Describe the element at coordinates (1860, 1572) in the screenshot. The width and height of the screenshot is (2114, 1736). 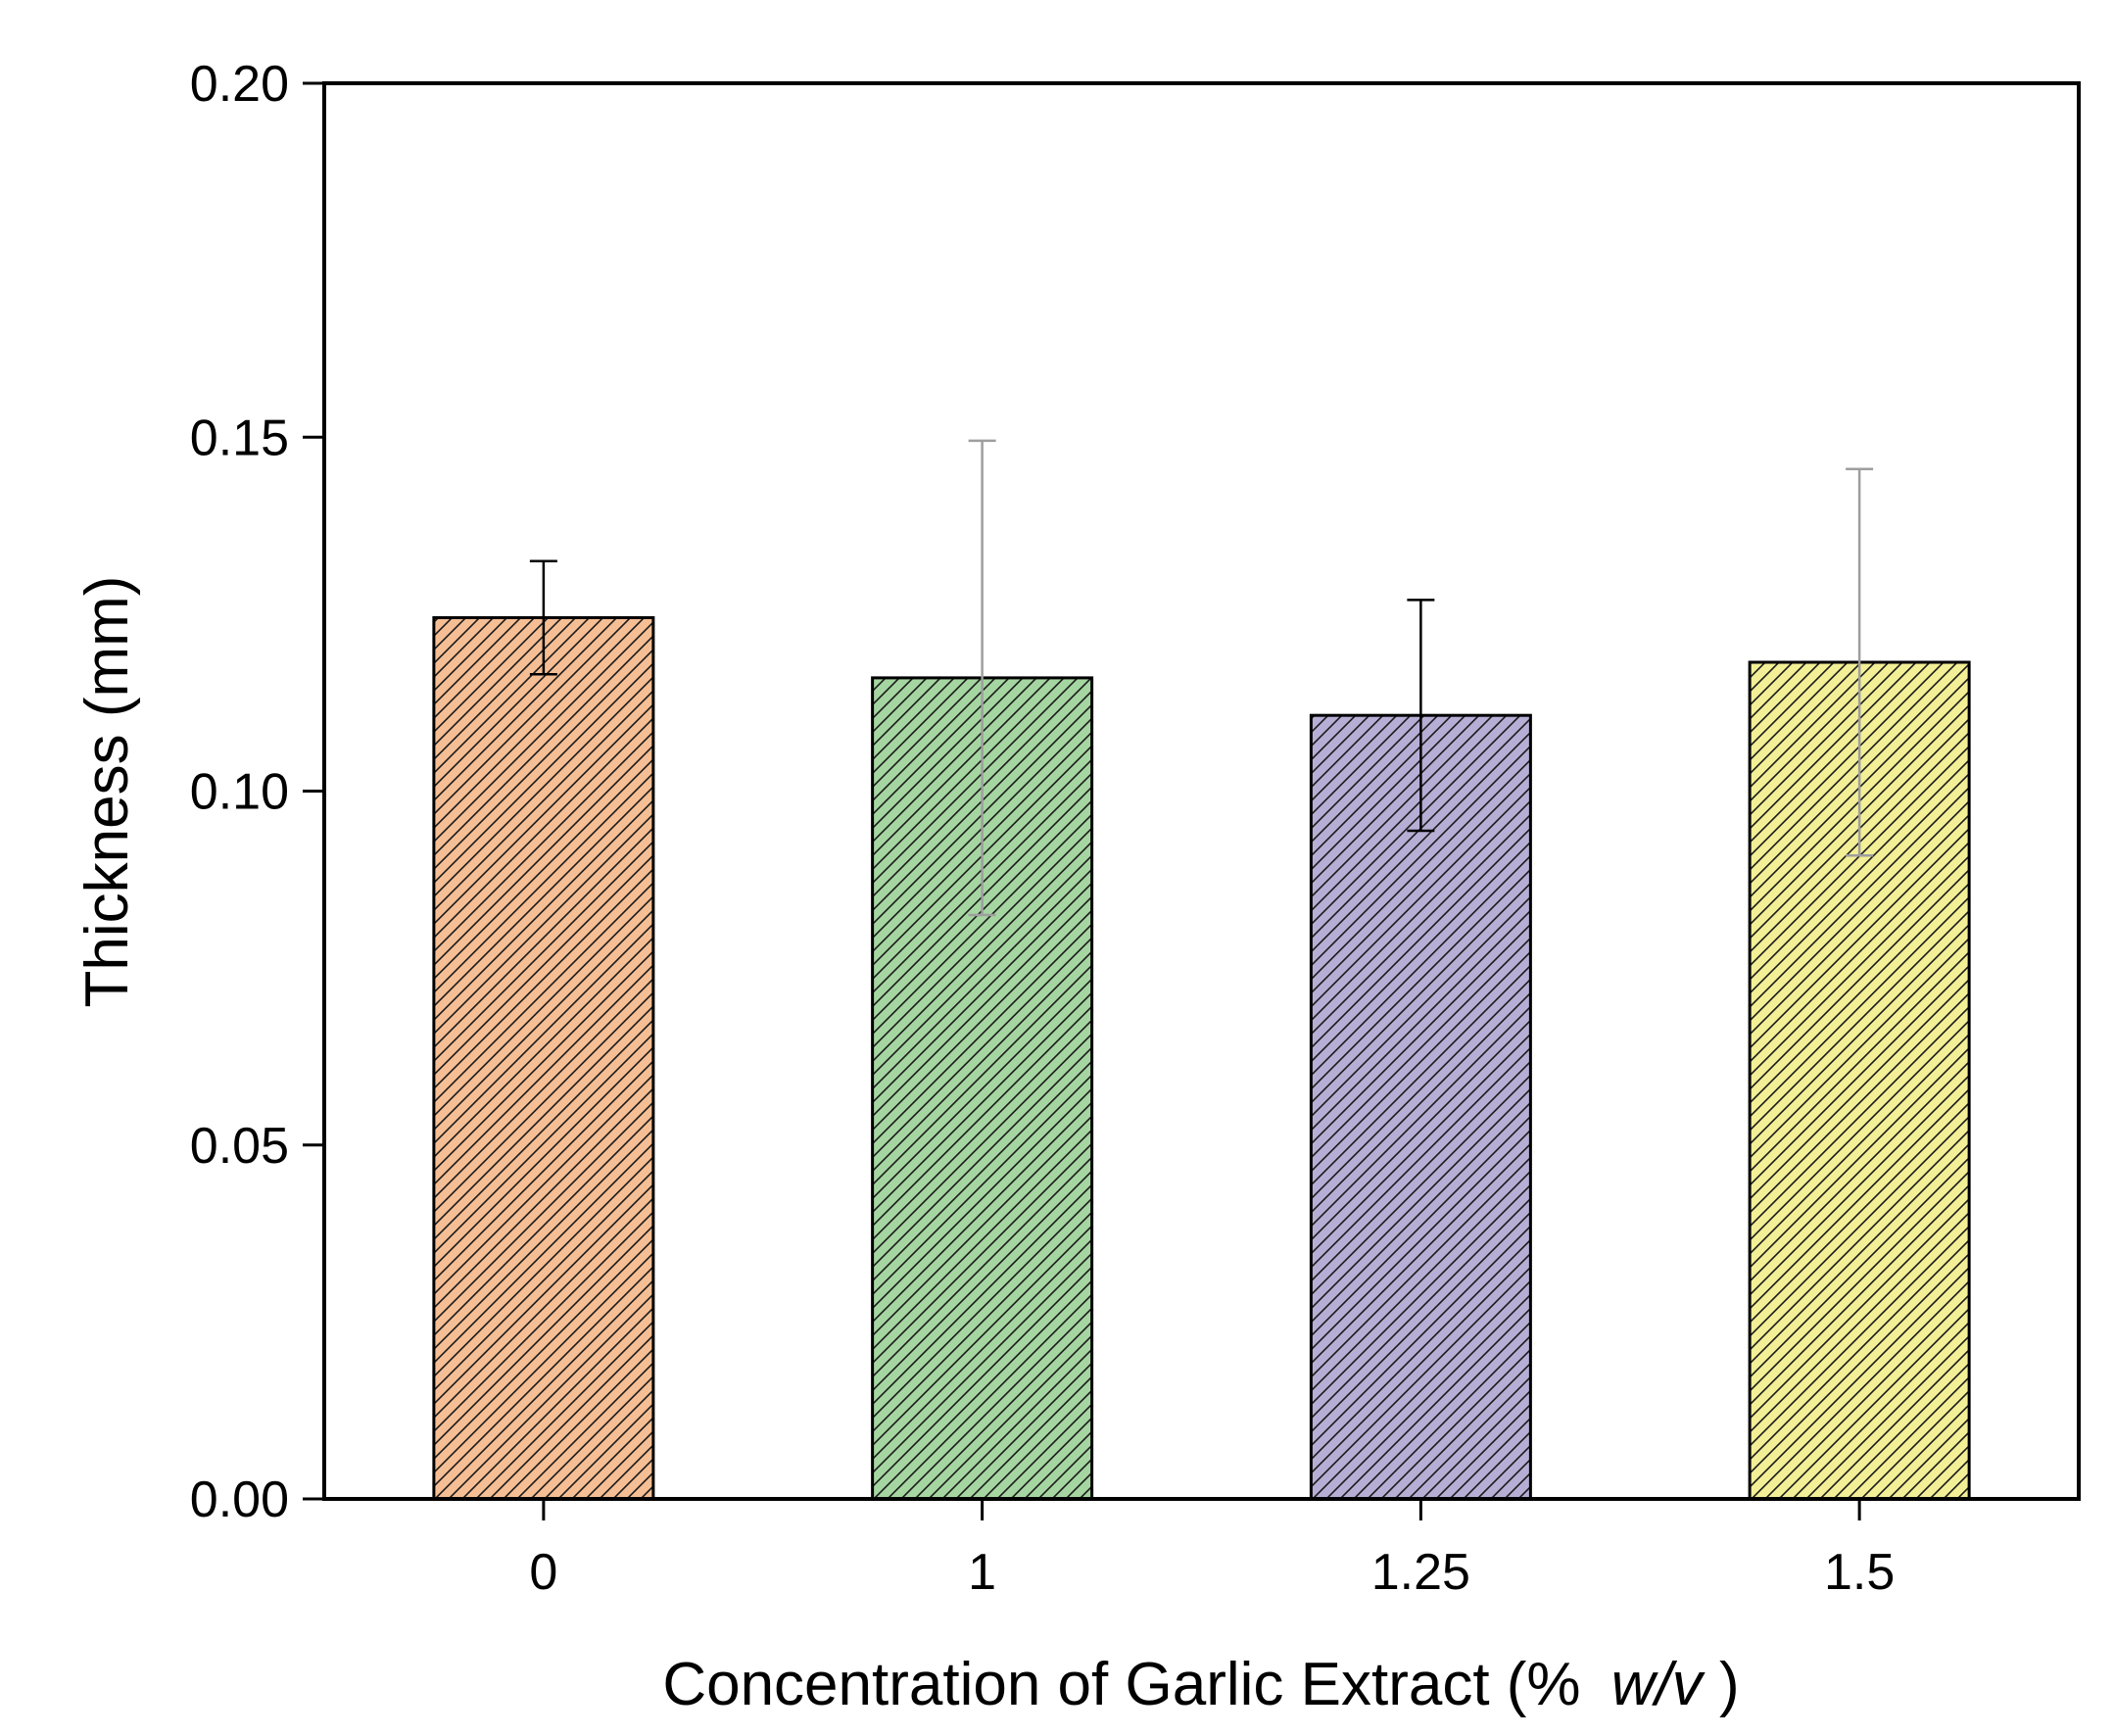
I see `x-tick-label: 1.5` at that location.